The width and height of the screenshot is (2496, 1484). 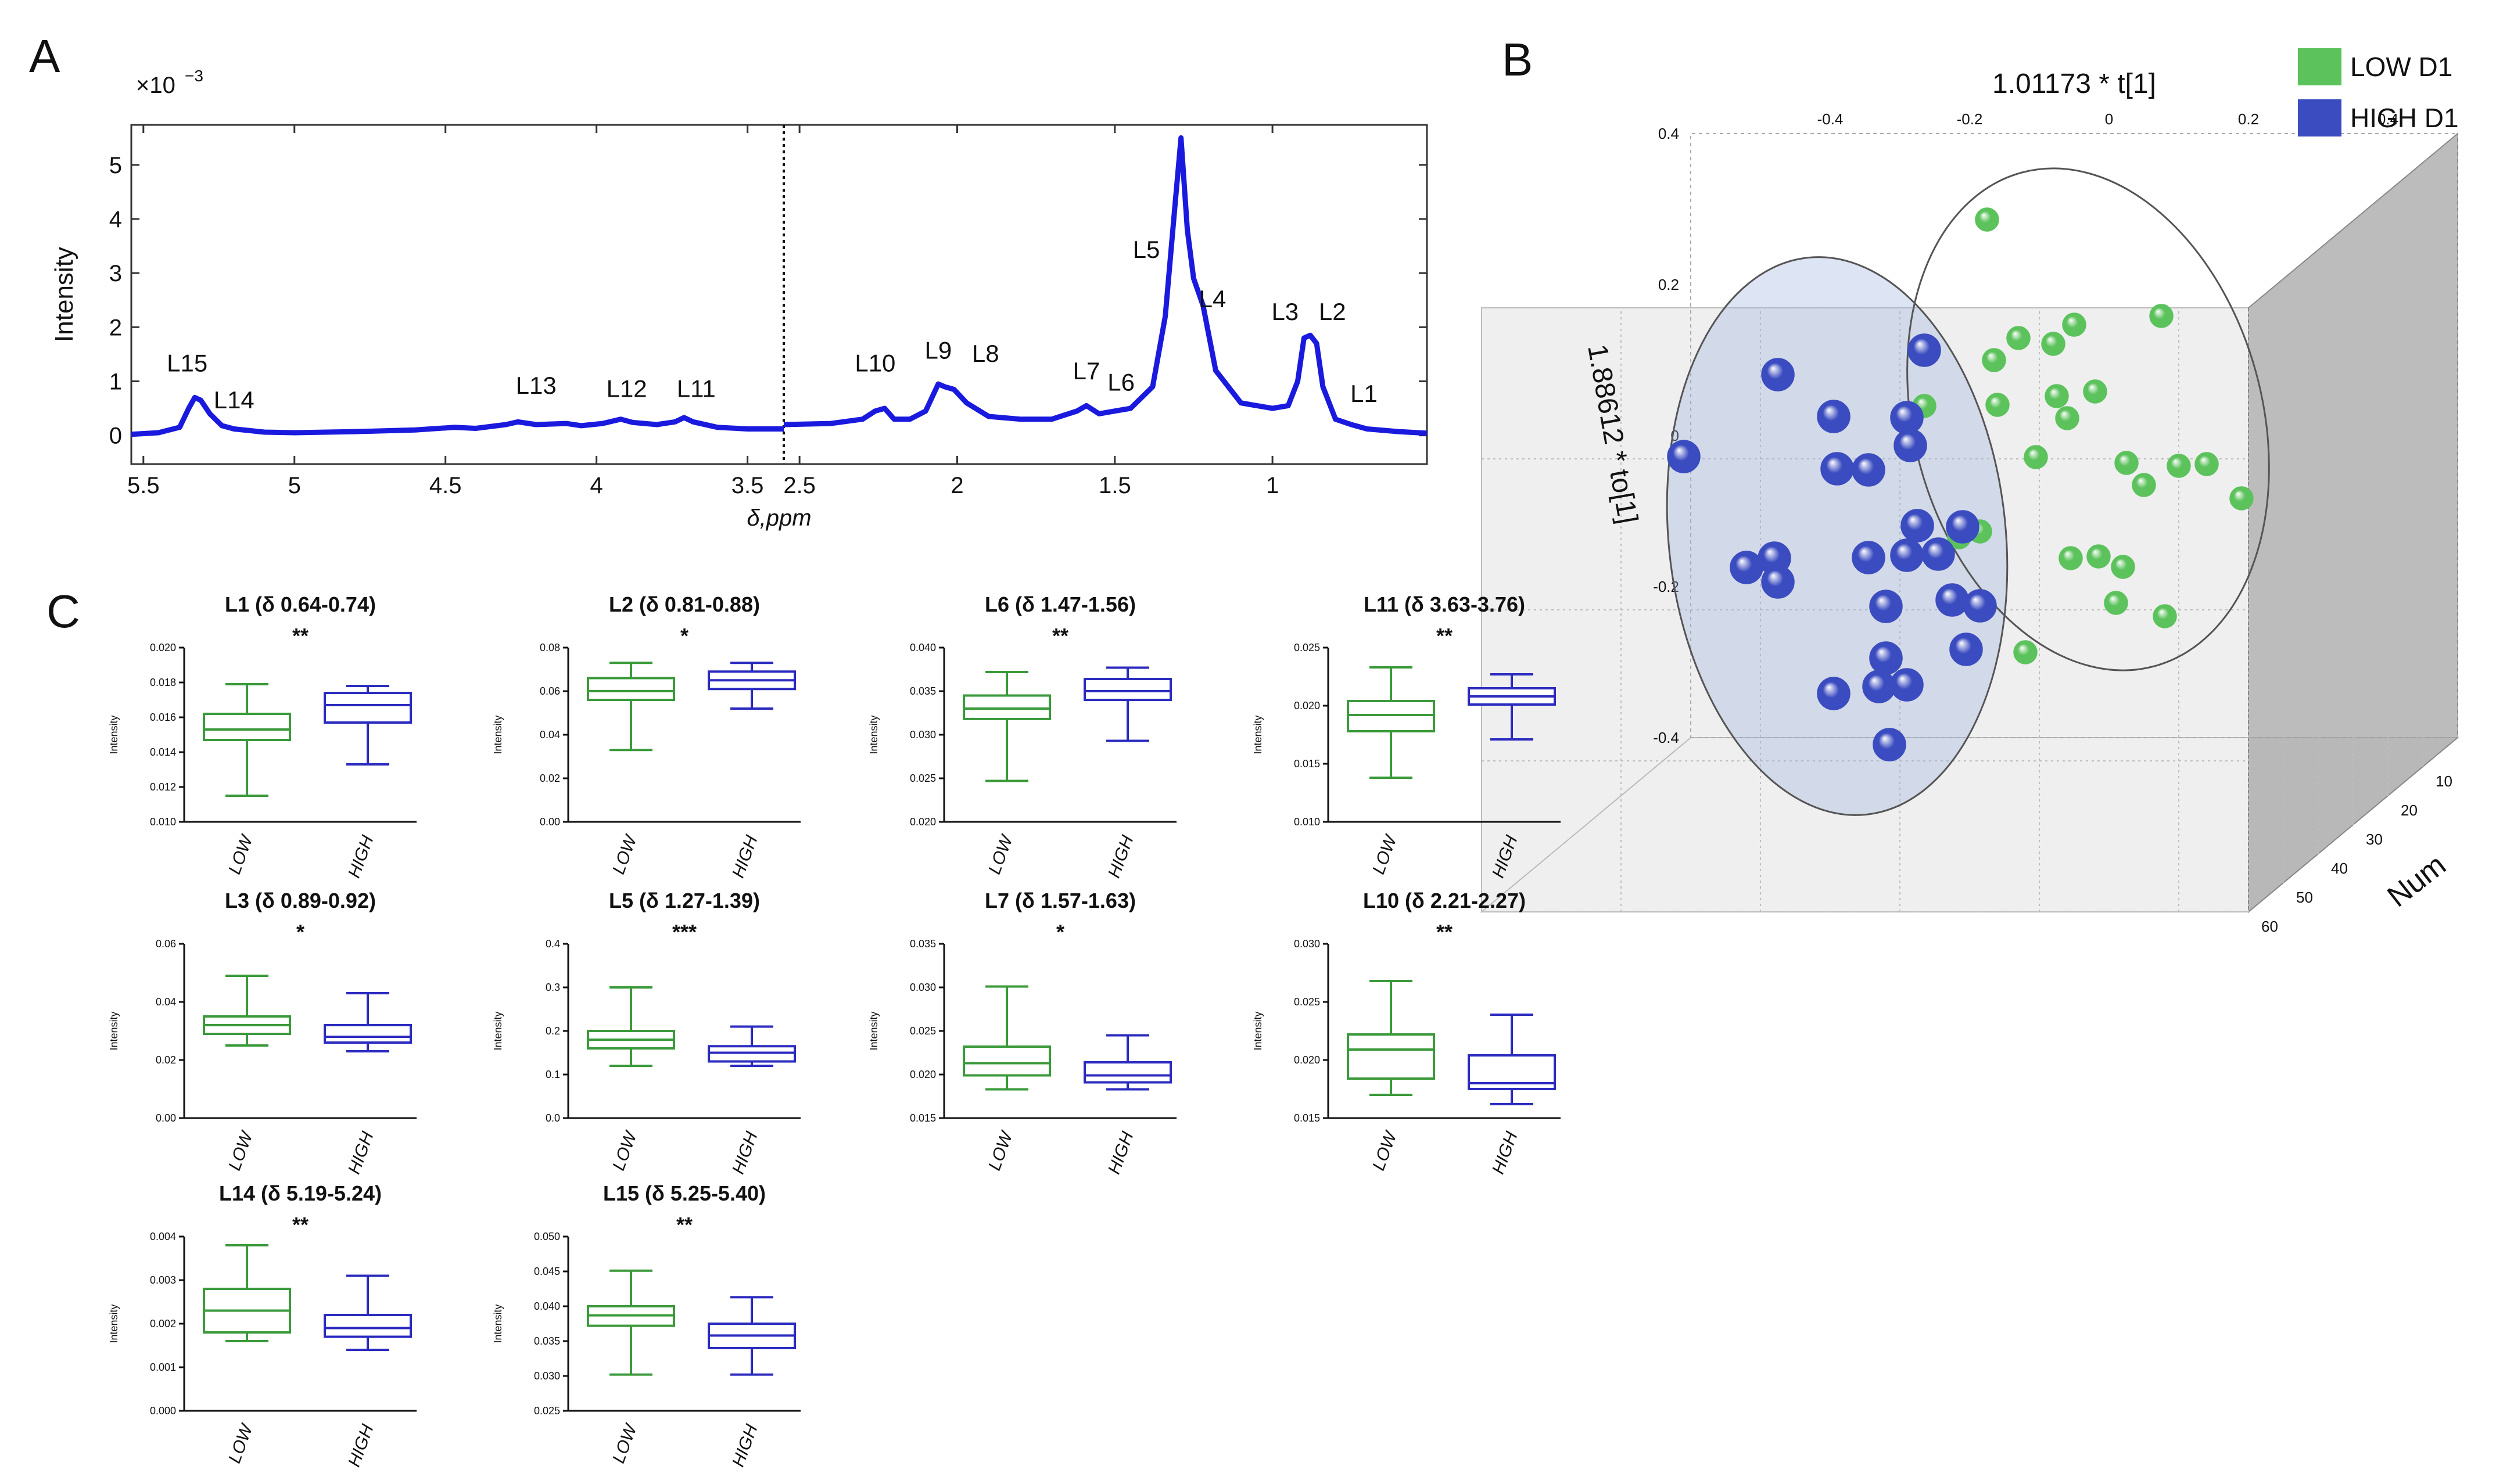 What do you see at coordinates (923, 822) in the screenshot?
I see `y-tick-label: 0.020` at bounding box center [923, 822].